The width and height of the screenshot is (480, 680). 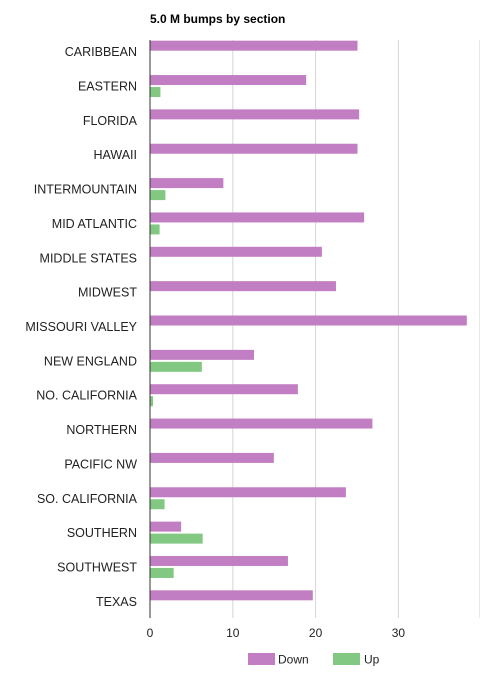 I want to click on category-label: MID ATLANTIC, so click(x=94, y=224).